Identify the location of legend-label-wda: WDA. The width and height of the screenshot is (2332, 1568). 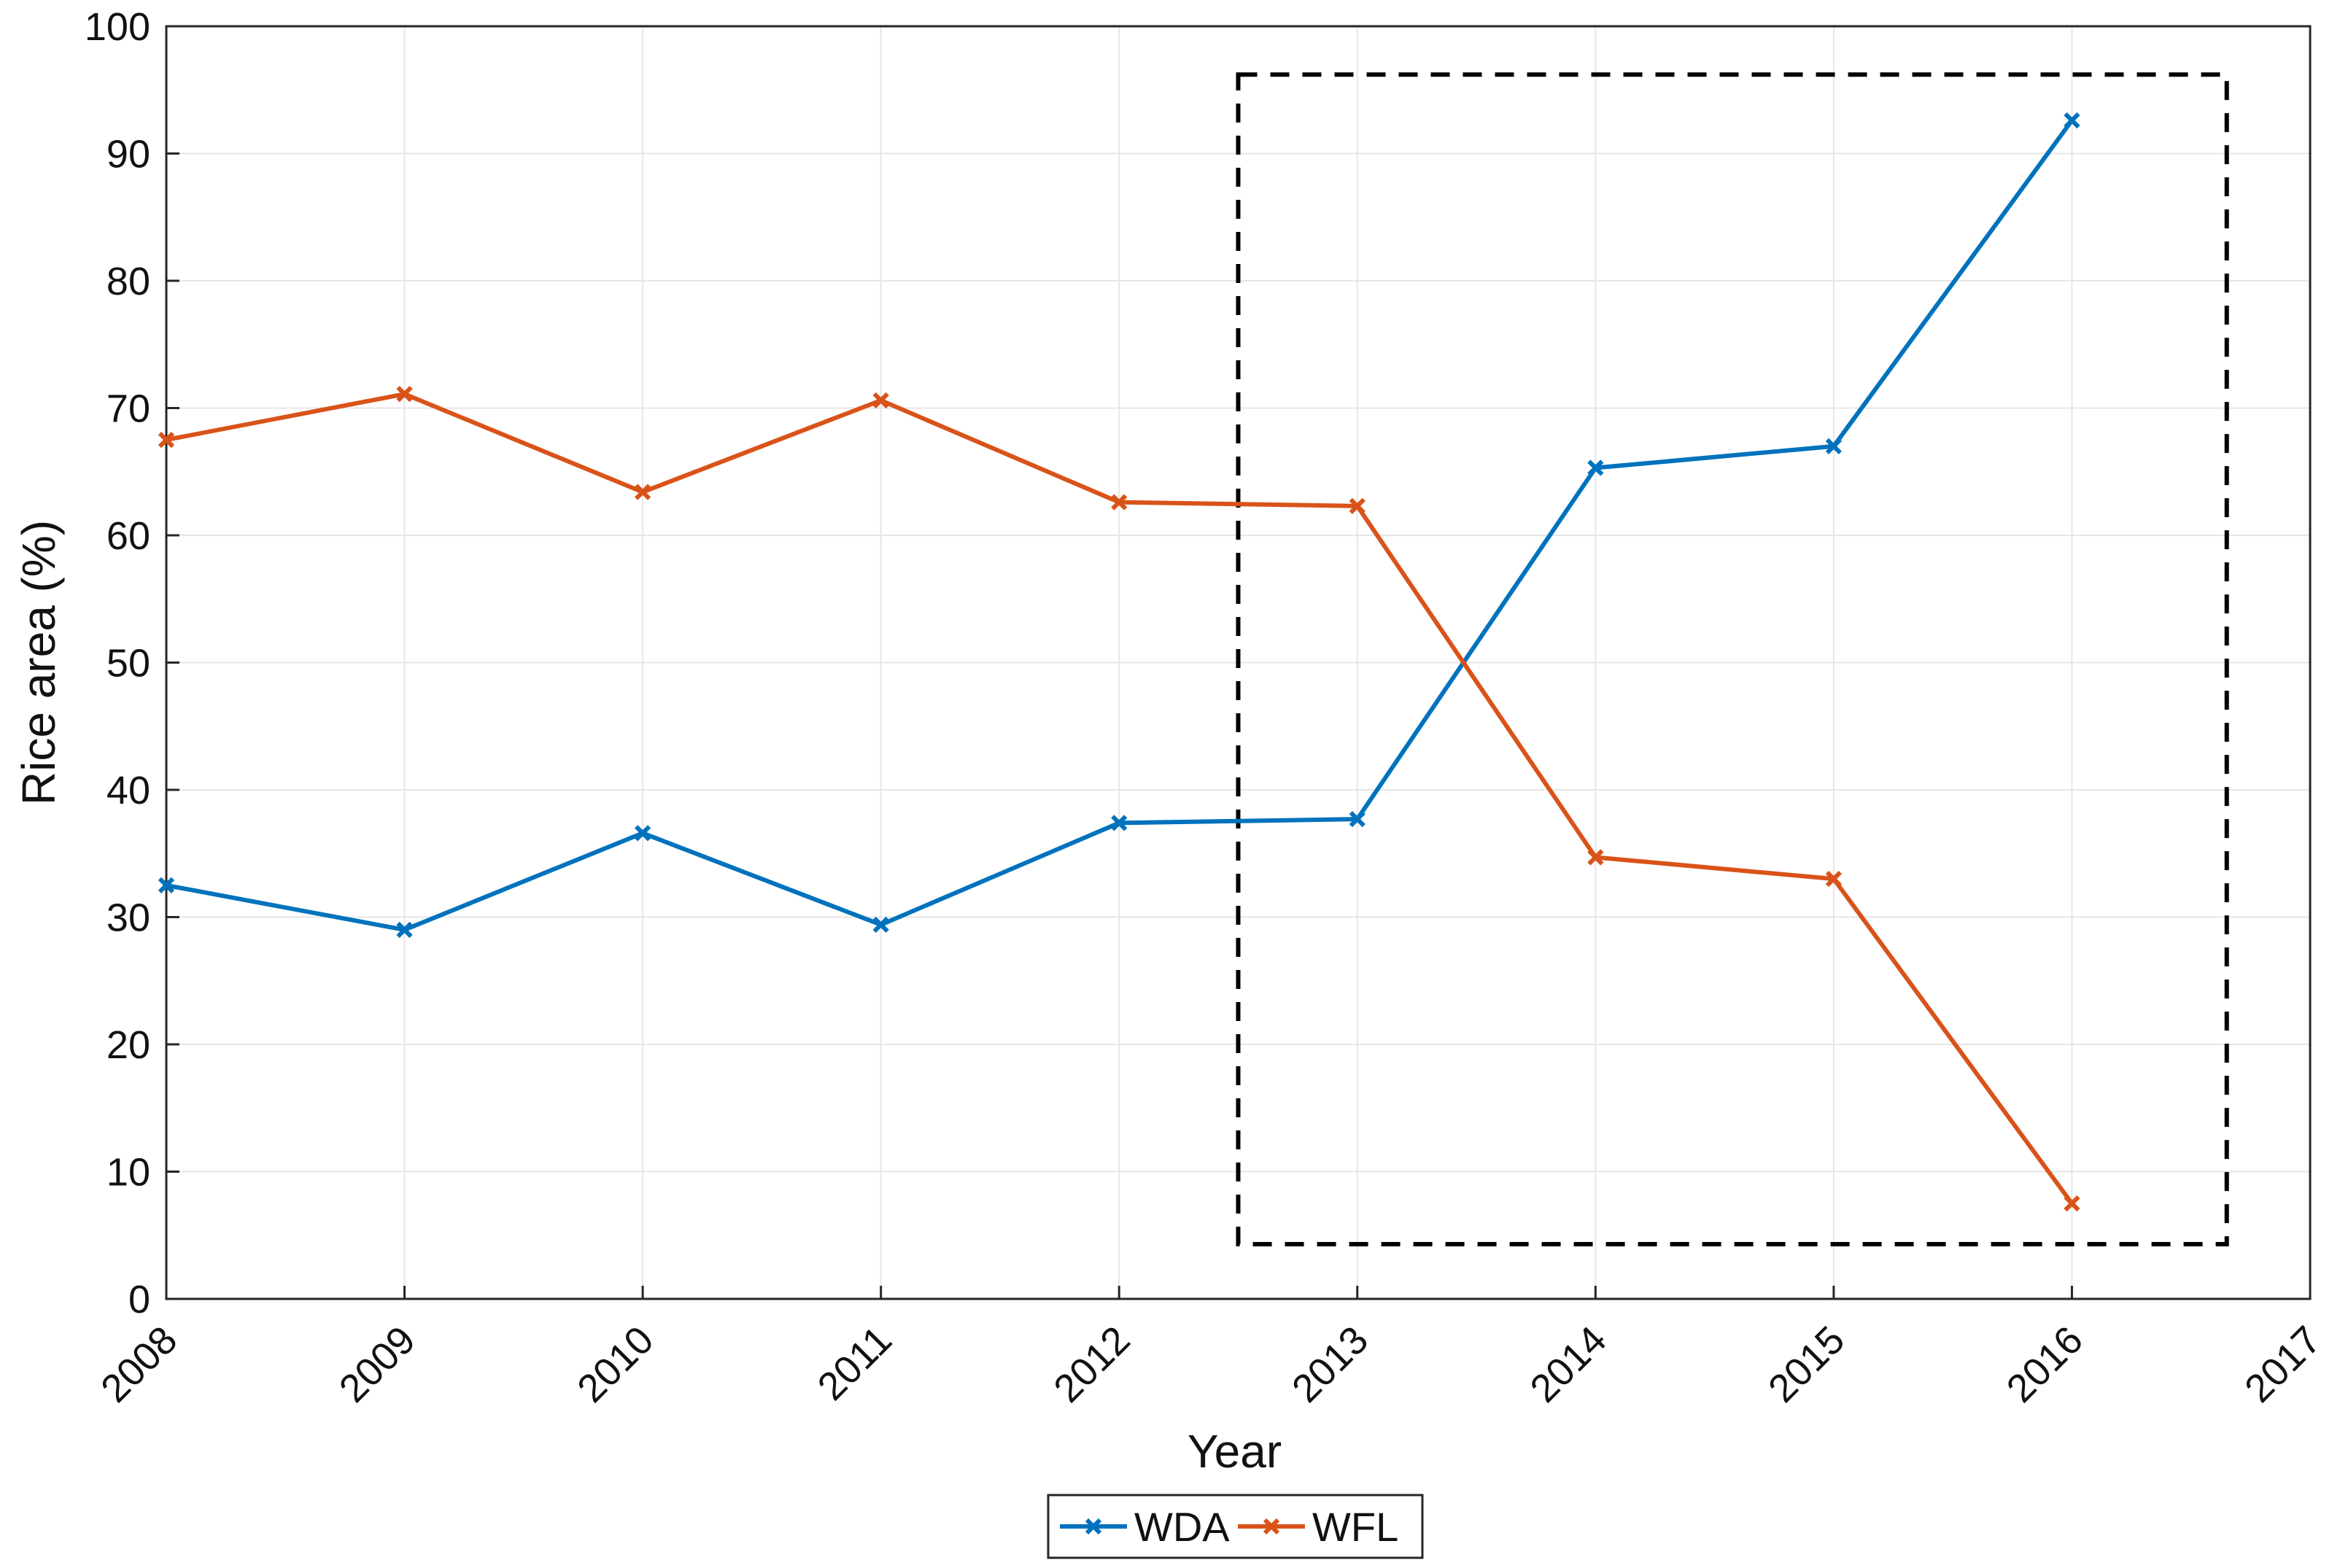
(1182, 1527).